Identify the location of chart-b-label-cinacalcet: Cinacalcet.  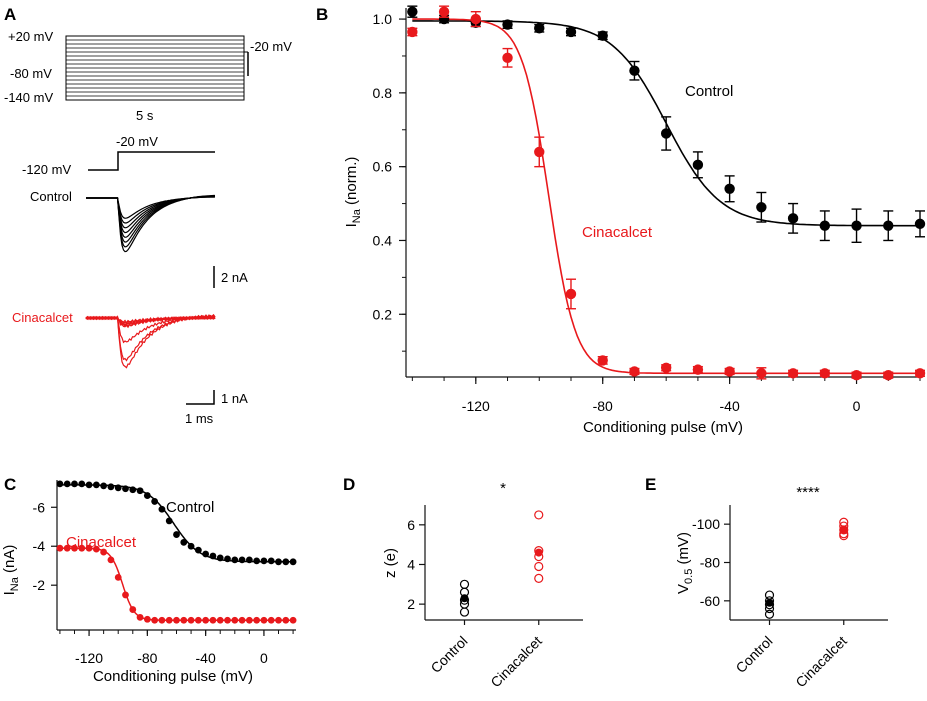
(617, 232).